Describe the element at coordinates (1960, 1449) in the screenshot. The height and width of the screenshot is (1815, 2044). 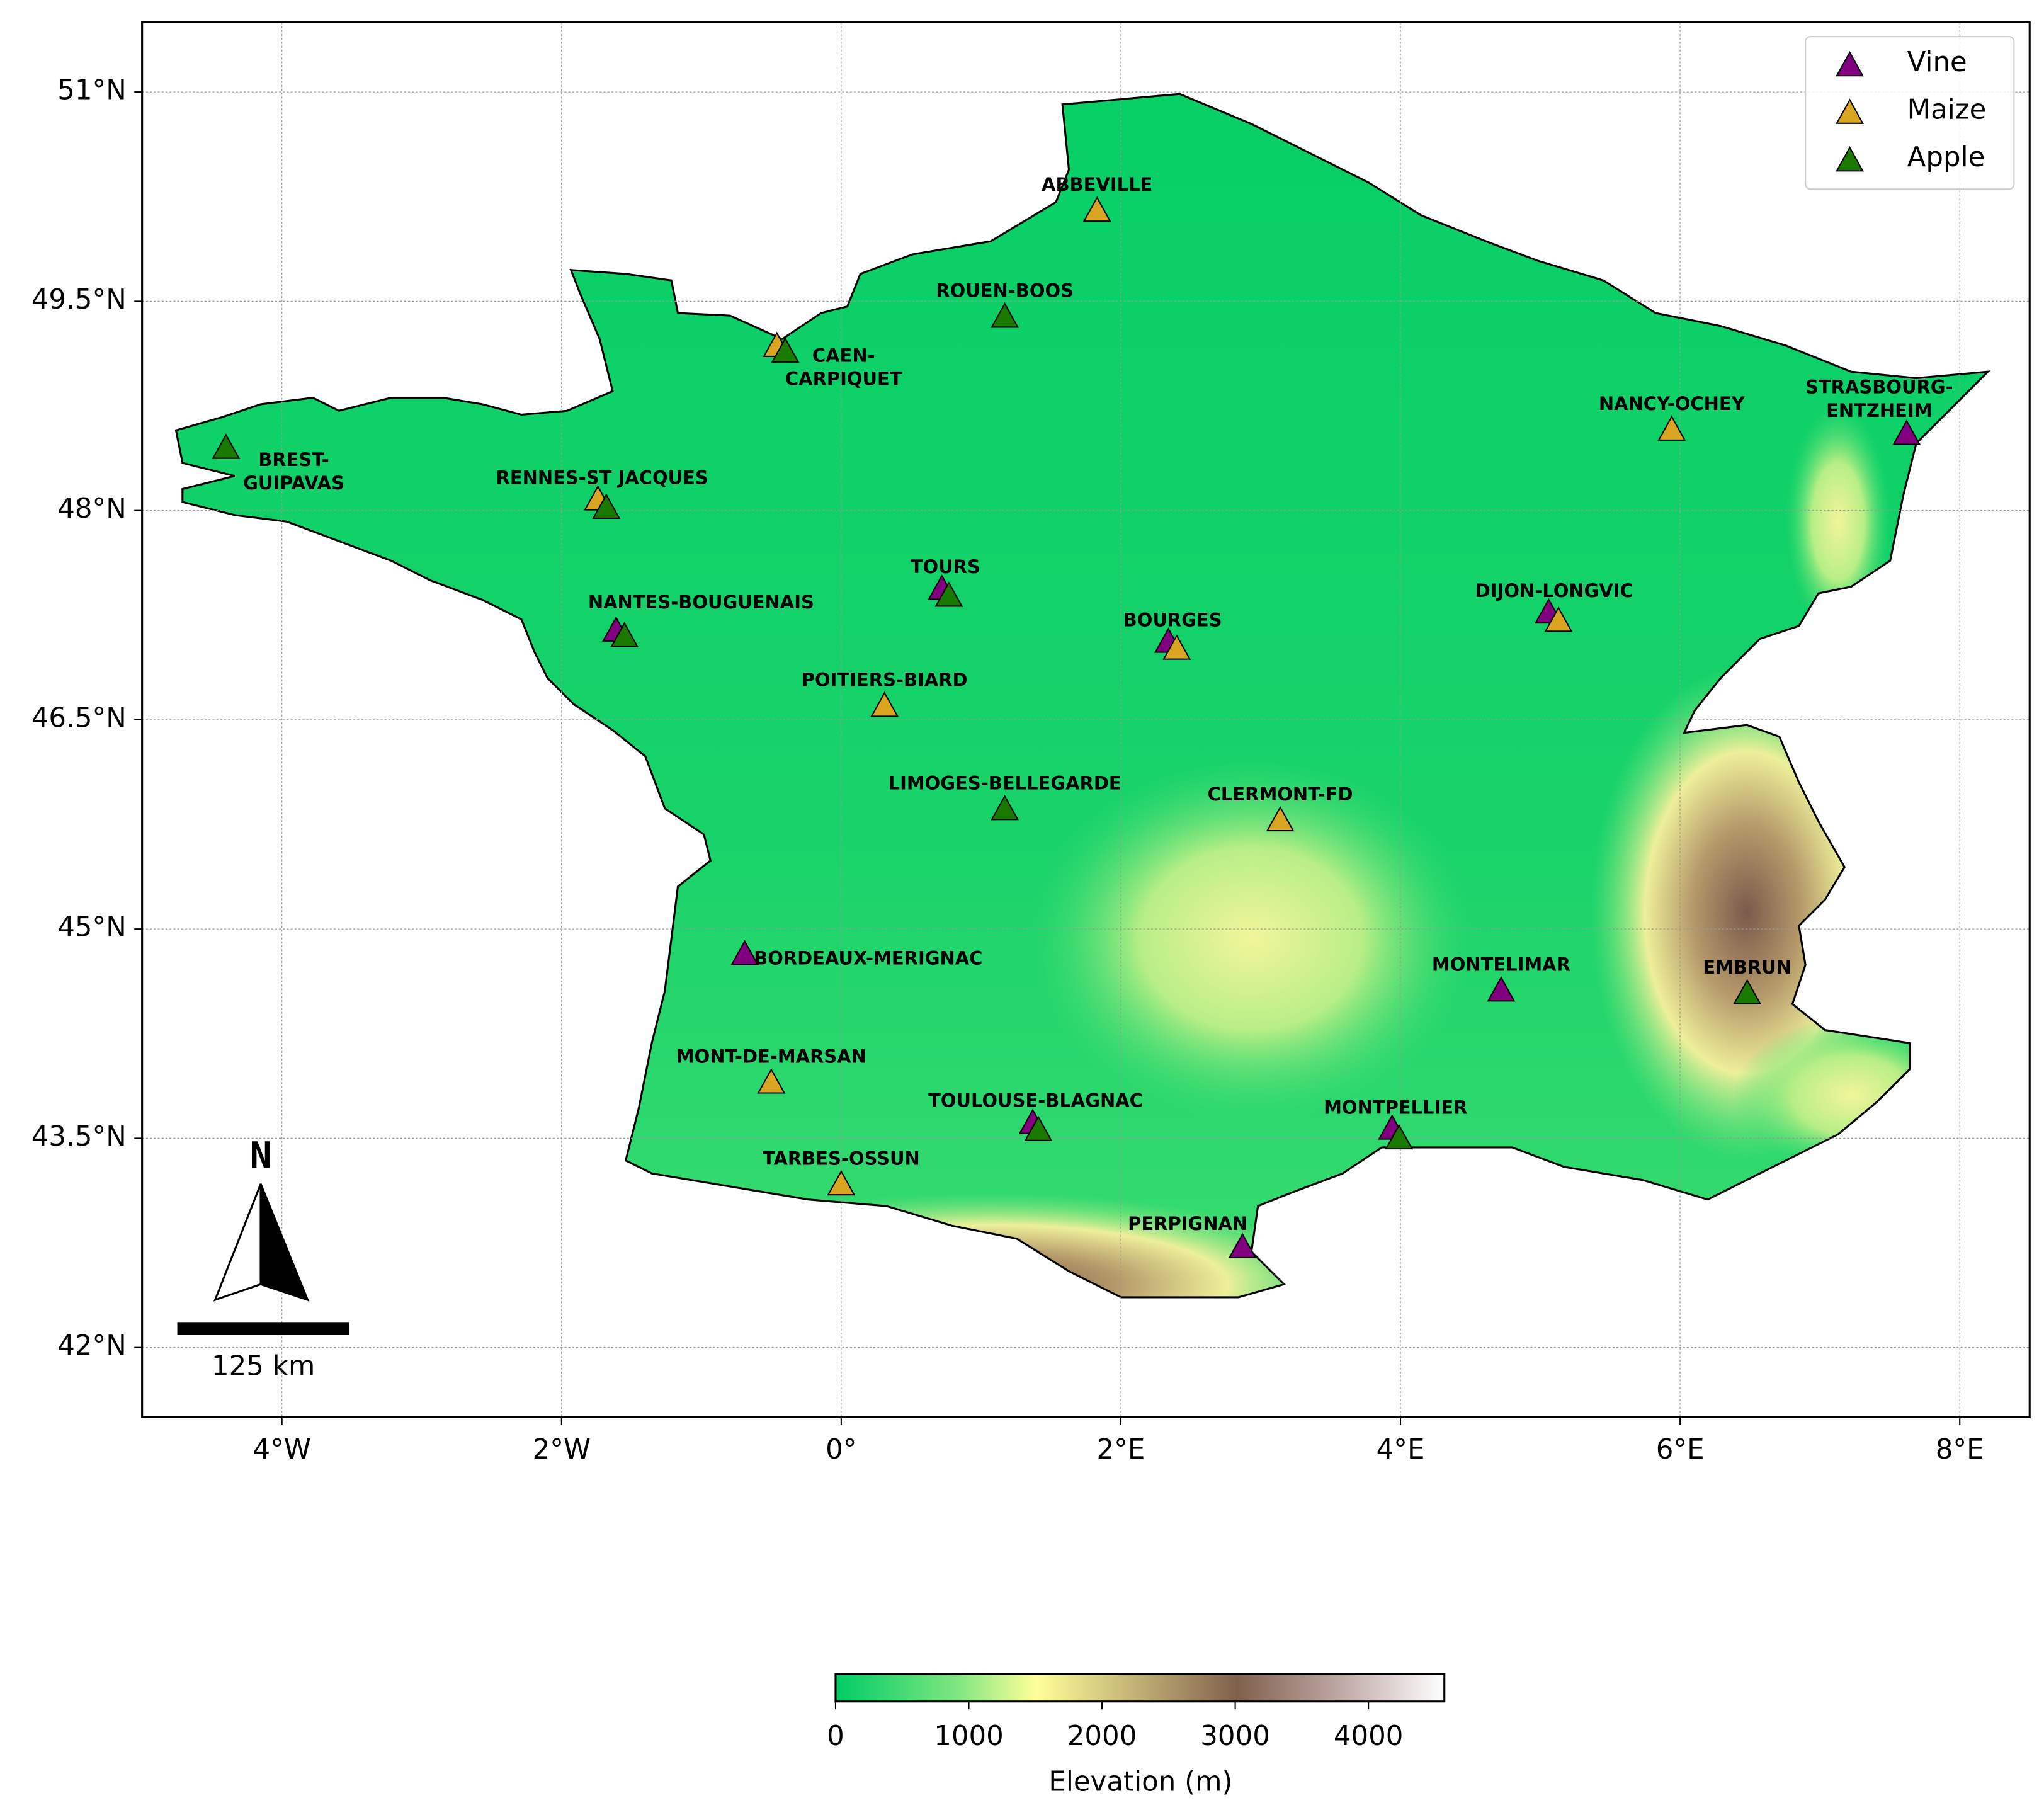
I see `x-tick-label: 8°E` at that location.